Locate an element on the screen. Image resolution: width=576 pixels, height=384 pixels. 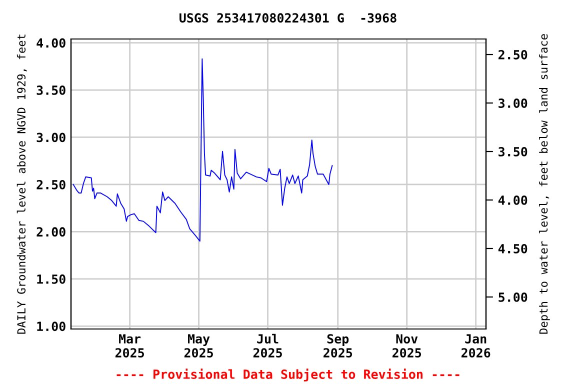
x-tick-label: Jan 2026 is located at coordinates (475, 346).